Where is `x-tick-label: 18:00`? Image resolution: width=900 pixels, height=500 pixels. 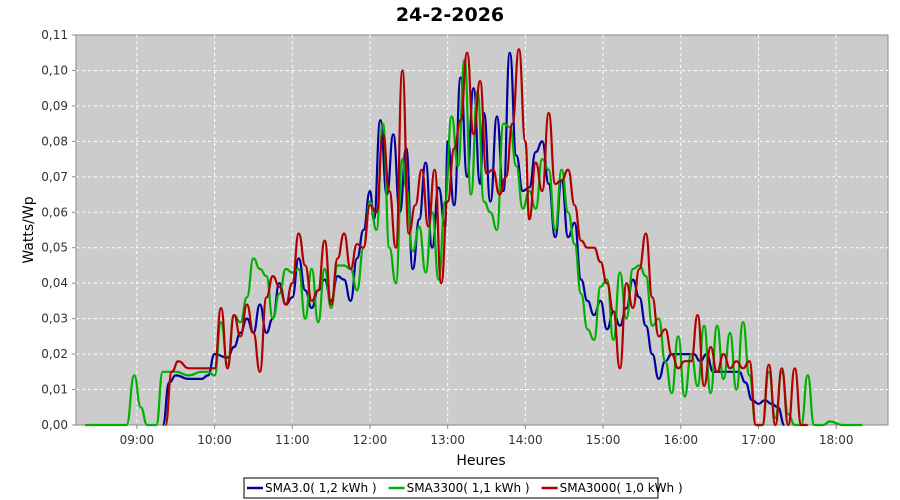
x-tick-label: 18:00 is located at coordinates (836, 440).